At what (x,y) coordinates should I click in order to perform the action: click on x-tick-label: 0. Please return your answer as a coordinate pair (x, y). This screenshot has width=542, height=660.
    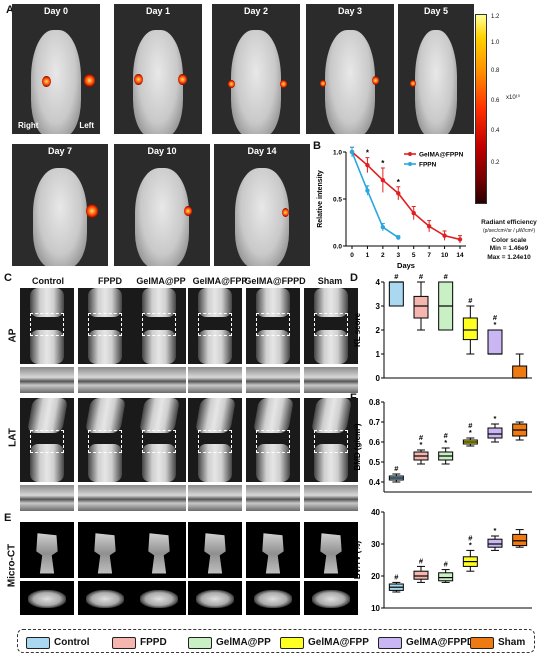
    Looking at the image, I should click on (352, 255).